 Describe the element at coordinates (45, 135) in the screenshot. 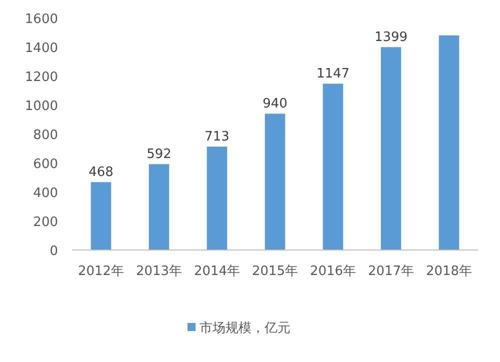

I see `y-tick-label: 800` at that location.